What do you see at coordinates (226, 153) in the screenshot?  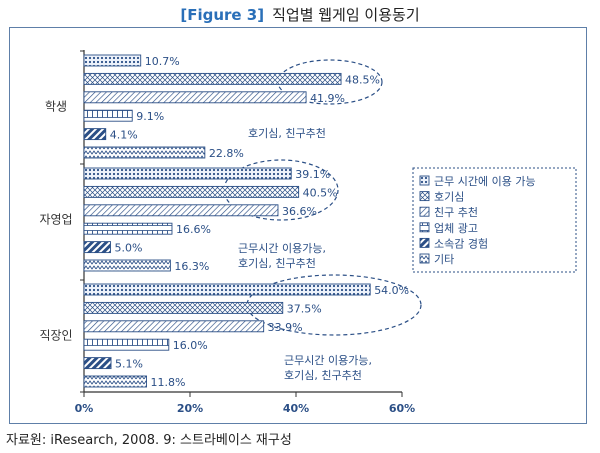 I see `data-label: 22.8%` at bounding box center [226, 153].